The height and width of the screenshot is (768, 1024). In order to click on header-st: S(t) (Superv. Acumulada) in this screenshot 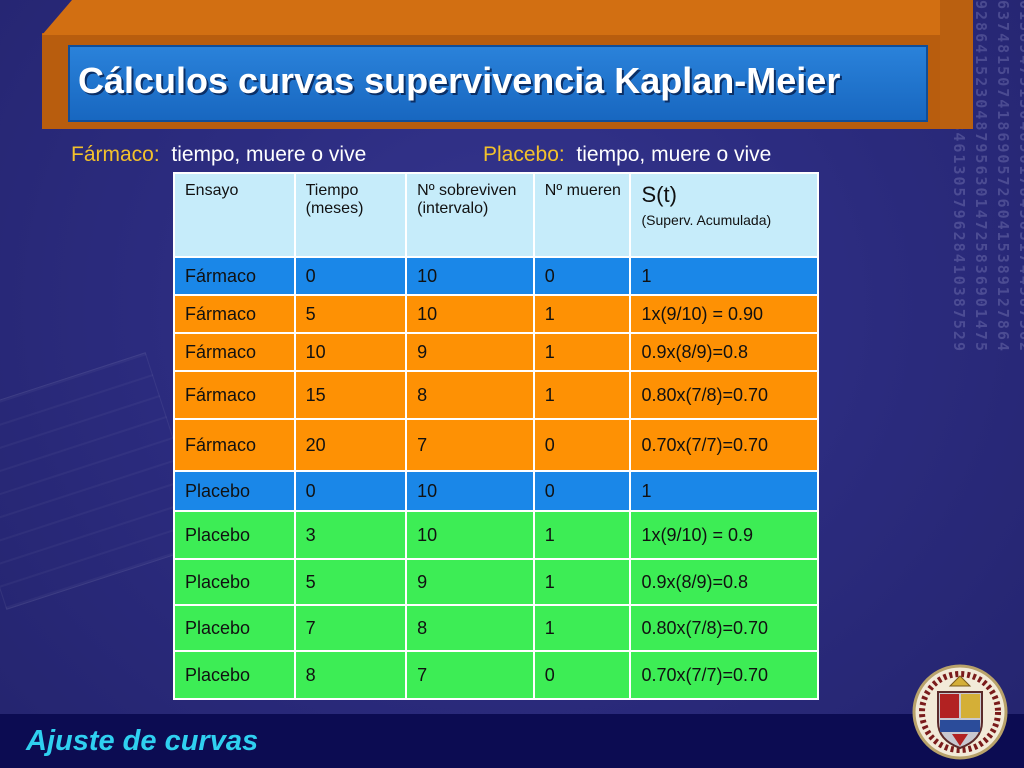, I will do `click(724, 215)`.